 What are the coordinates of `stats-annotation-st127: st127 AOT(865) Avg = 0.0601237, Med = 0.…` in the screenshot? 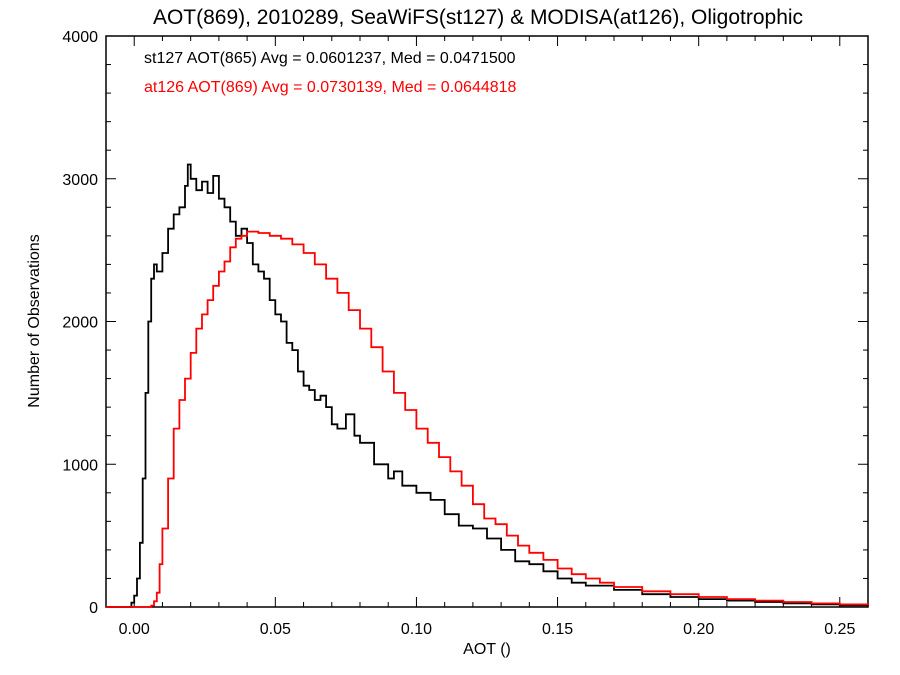 It's located at (330, 58).